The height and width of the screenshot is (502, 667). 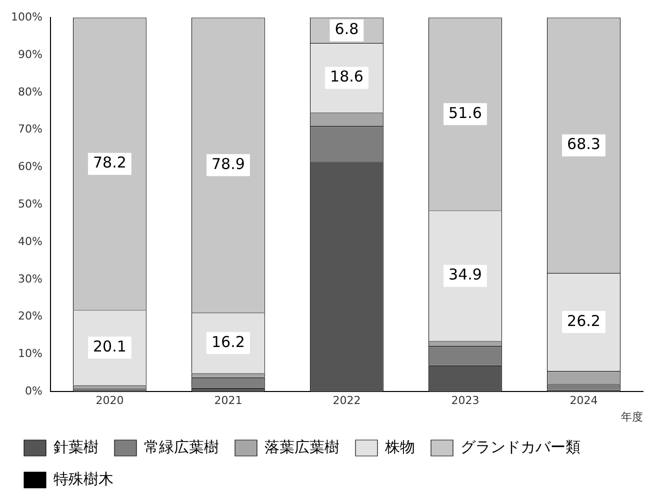 I want to click on data-label: 26.2, so click(x=583, y=321).